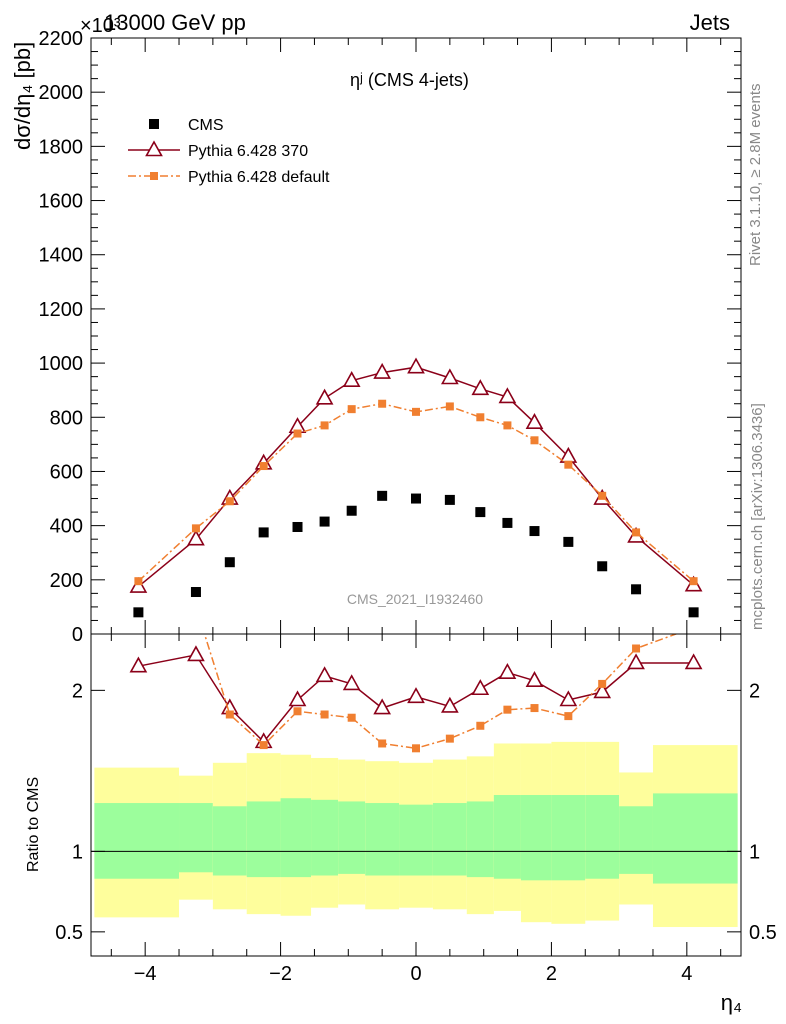 This screenshot has height=1024, width=786. What do you see at coordinates (66, 581) in the screenshot?
I see `y-tick-label: 200` at bounding box center [66, 581].